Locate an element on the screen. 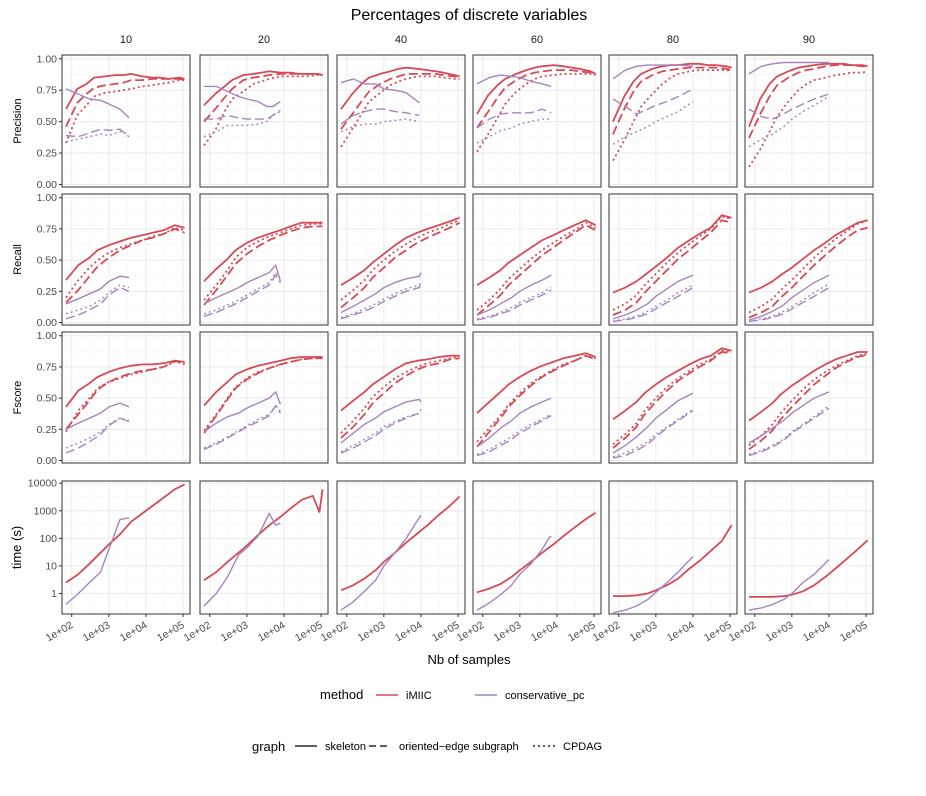 This screenshot has width=926, height=796. legend-entry: iMIIC is located at coordinates (419, 696).